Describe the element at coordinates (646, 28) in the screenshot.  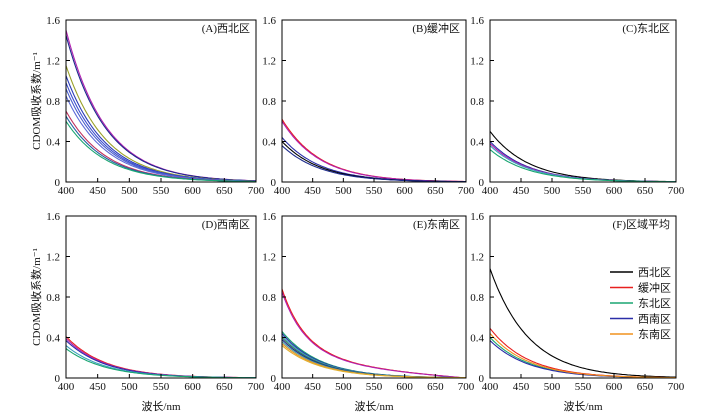
I see `panel-title: (C)东北区` at that location.